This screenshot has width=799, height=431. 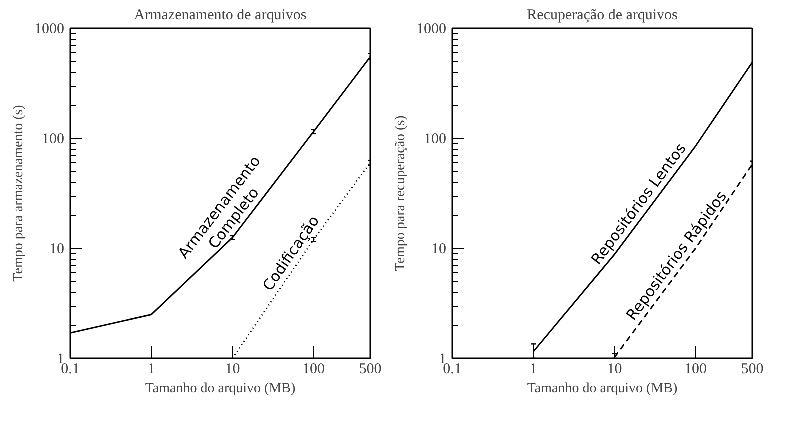 I want to click on chart-title: Armazenamento de arquivos, so click(x=220, y=16).